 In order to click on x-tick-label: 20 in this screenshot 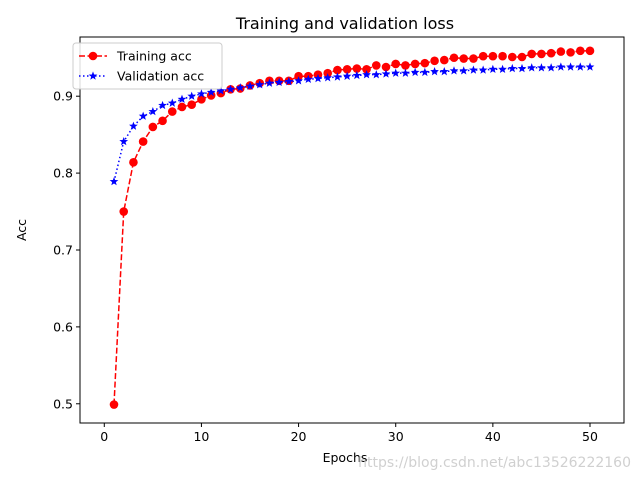, I will do `click(299, 436)`.